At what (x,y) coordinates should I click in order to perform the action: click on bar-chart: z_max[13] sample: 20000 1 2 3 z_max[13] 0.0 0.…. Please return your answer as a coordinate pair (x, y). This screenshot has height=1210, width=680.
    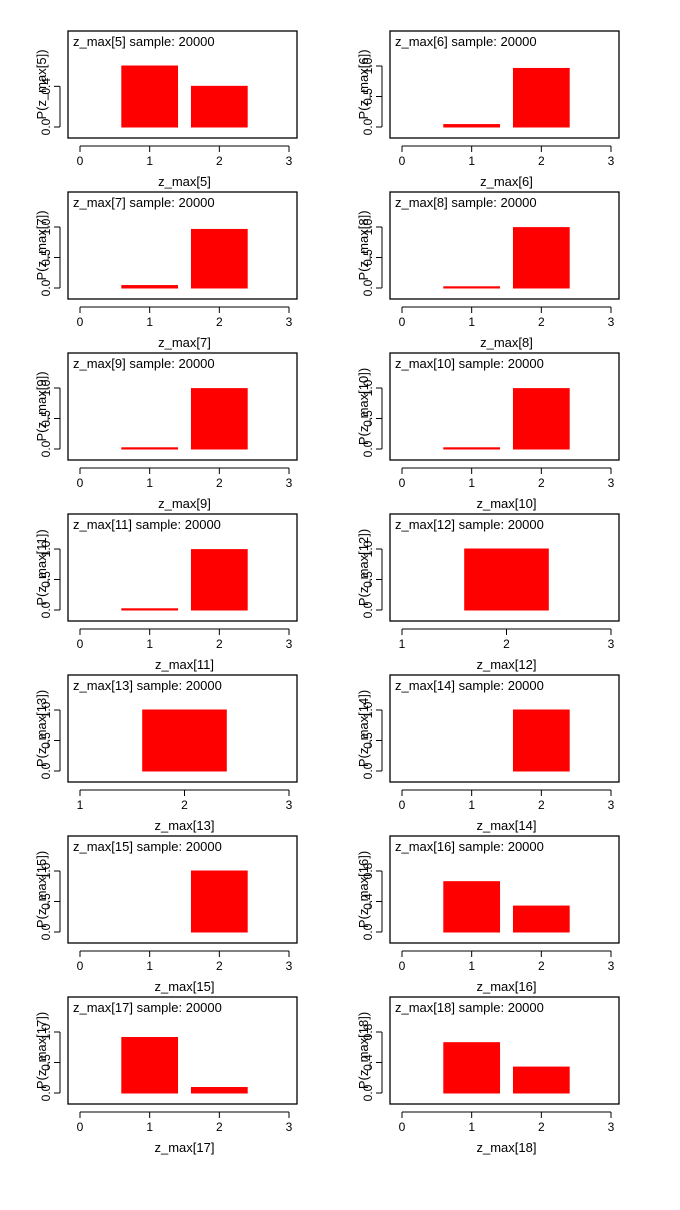
    Looking at the image, I should click on (166, 753).